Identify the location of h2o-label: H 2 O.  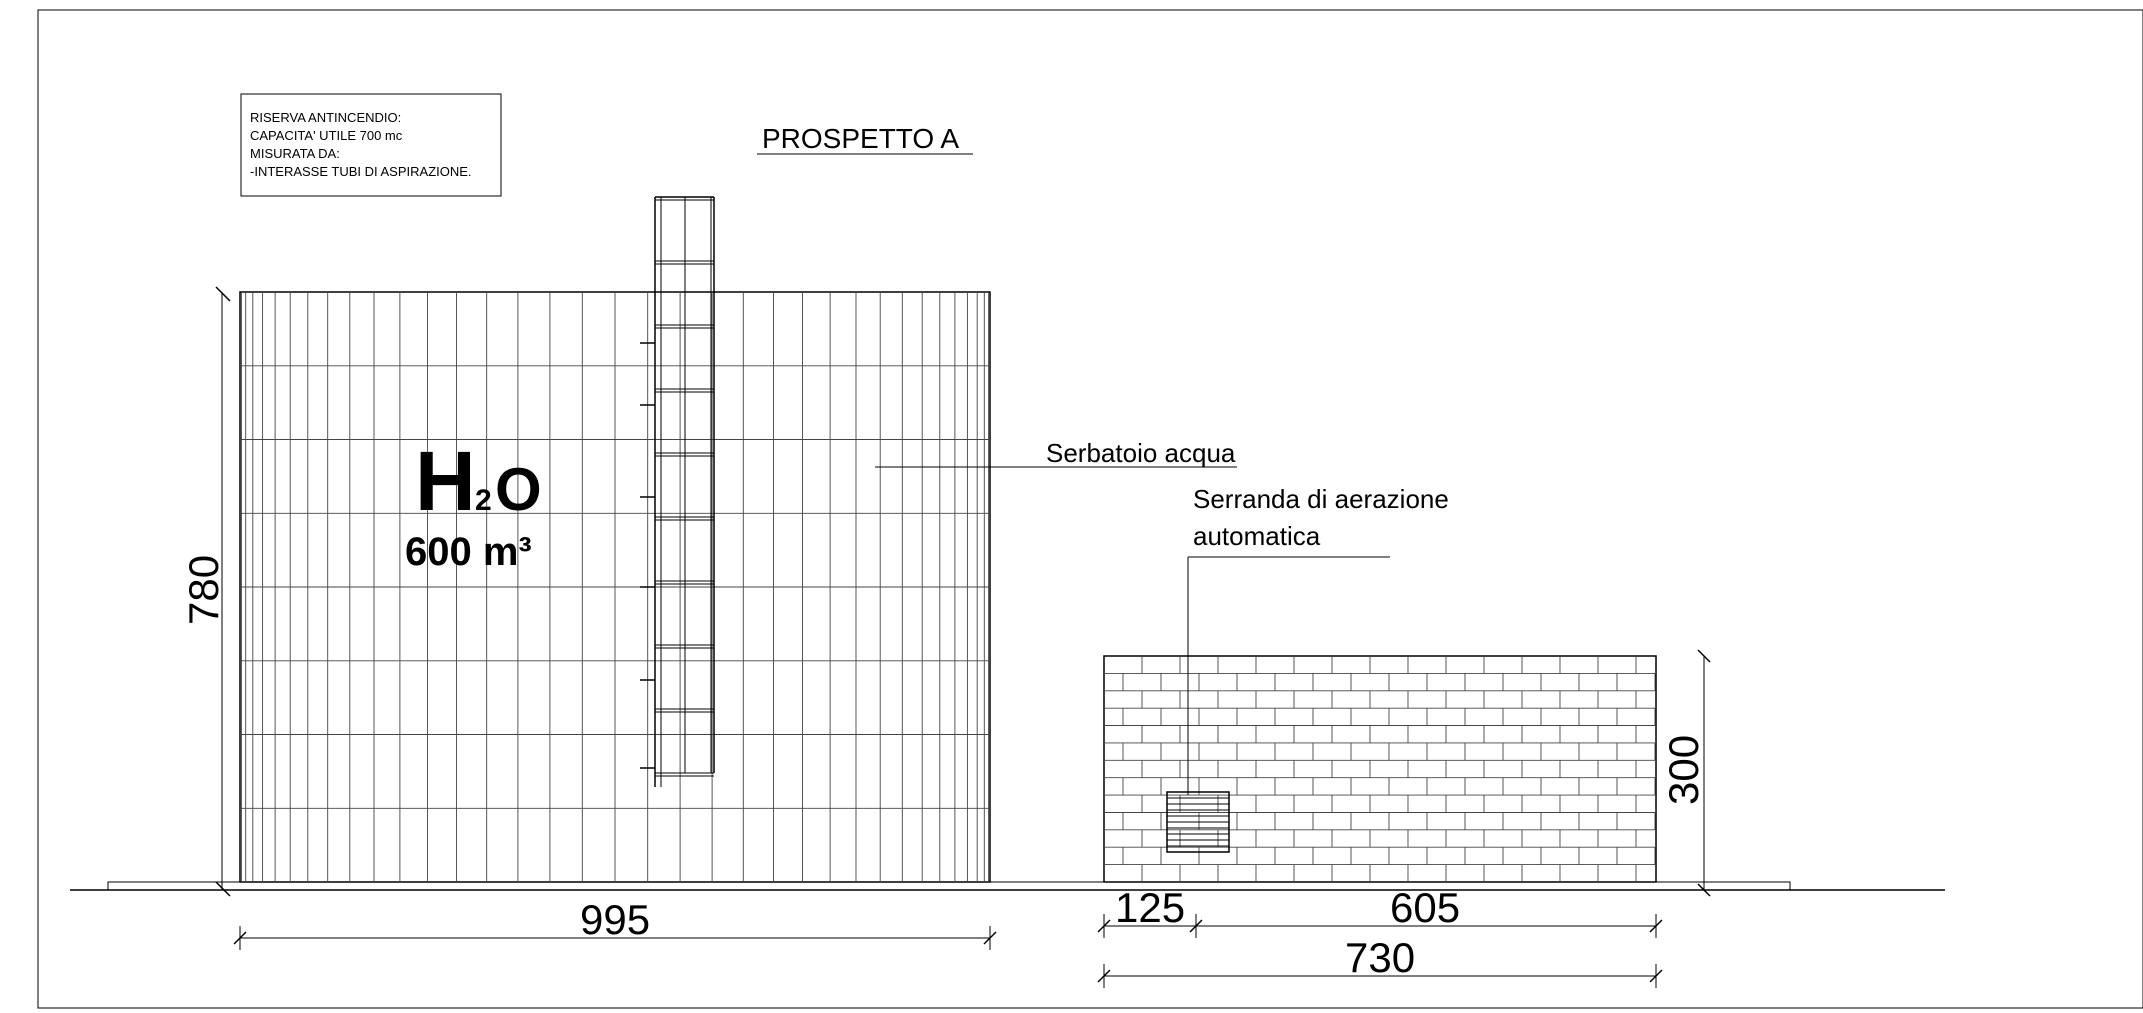
(478, 481).